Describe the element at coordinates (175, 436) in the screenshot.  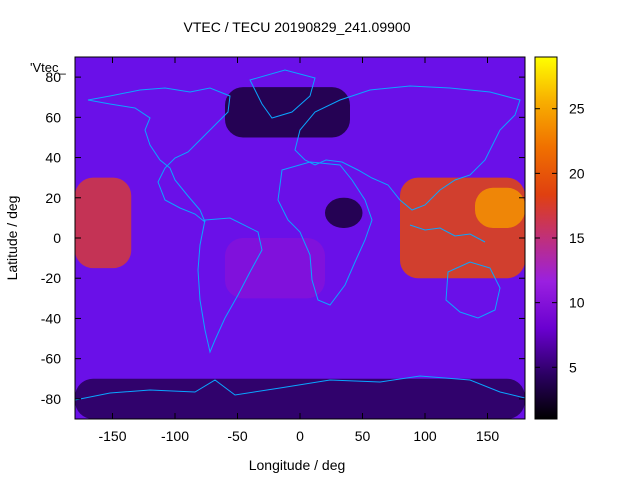
I see `x-tick-label: -100` at that location.